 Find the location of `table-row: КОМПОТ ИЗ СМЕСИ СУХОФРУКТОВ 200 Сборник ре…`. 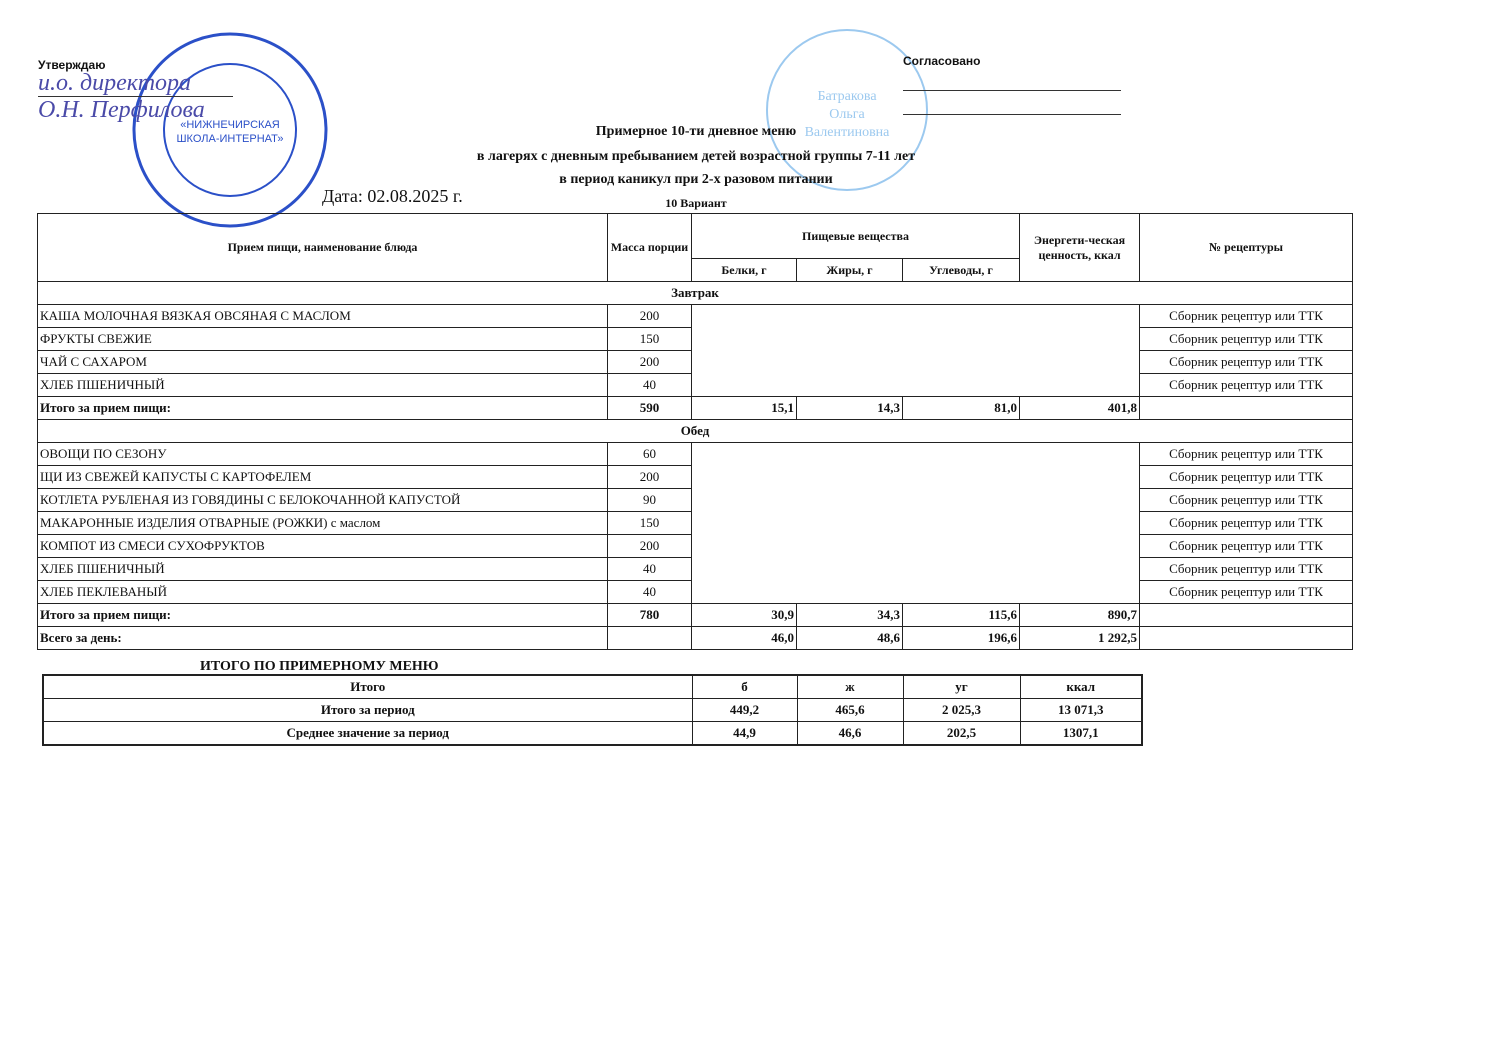

table-row: КОМПОТ ИЗ СМЕСИ СУХОФРУКТОВ 200 Сборник ре… is located at coordinates (695, 546).